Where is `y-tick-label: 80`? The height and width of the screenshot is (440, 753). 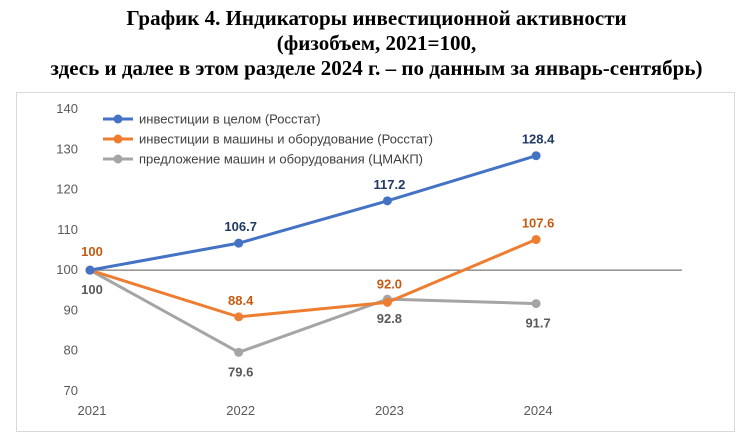 y-tick-label: 80 is located at coordinates (71, 350).